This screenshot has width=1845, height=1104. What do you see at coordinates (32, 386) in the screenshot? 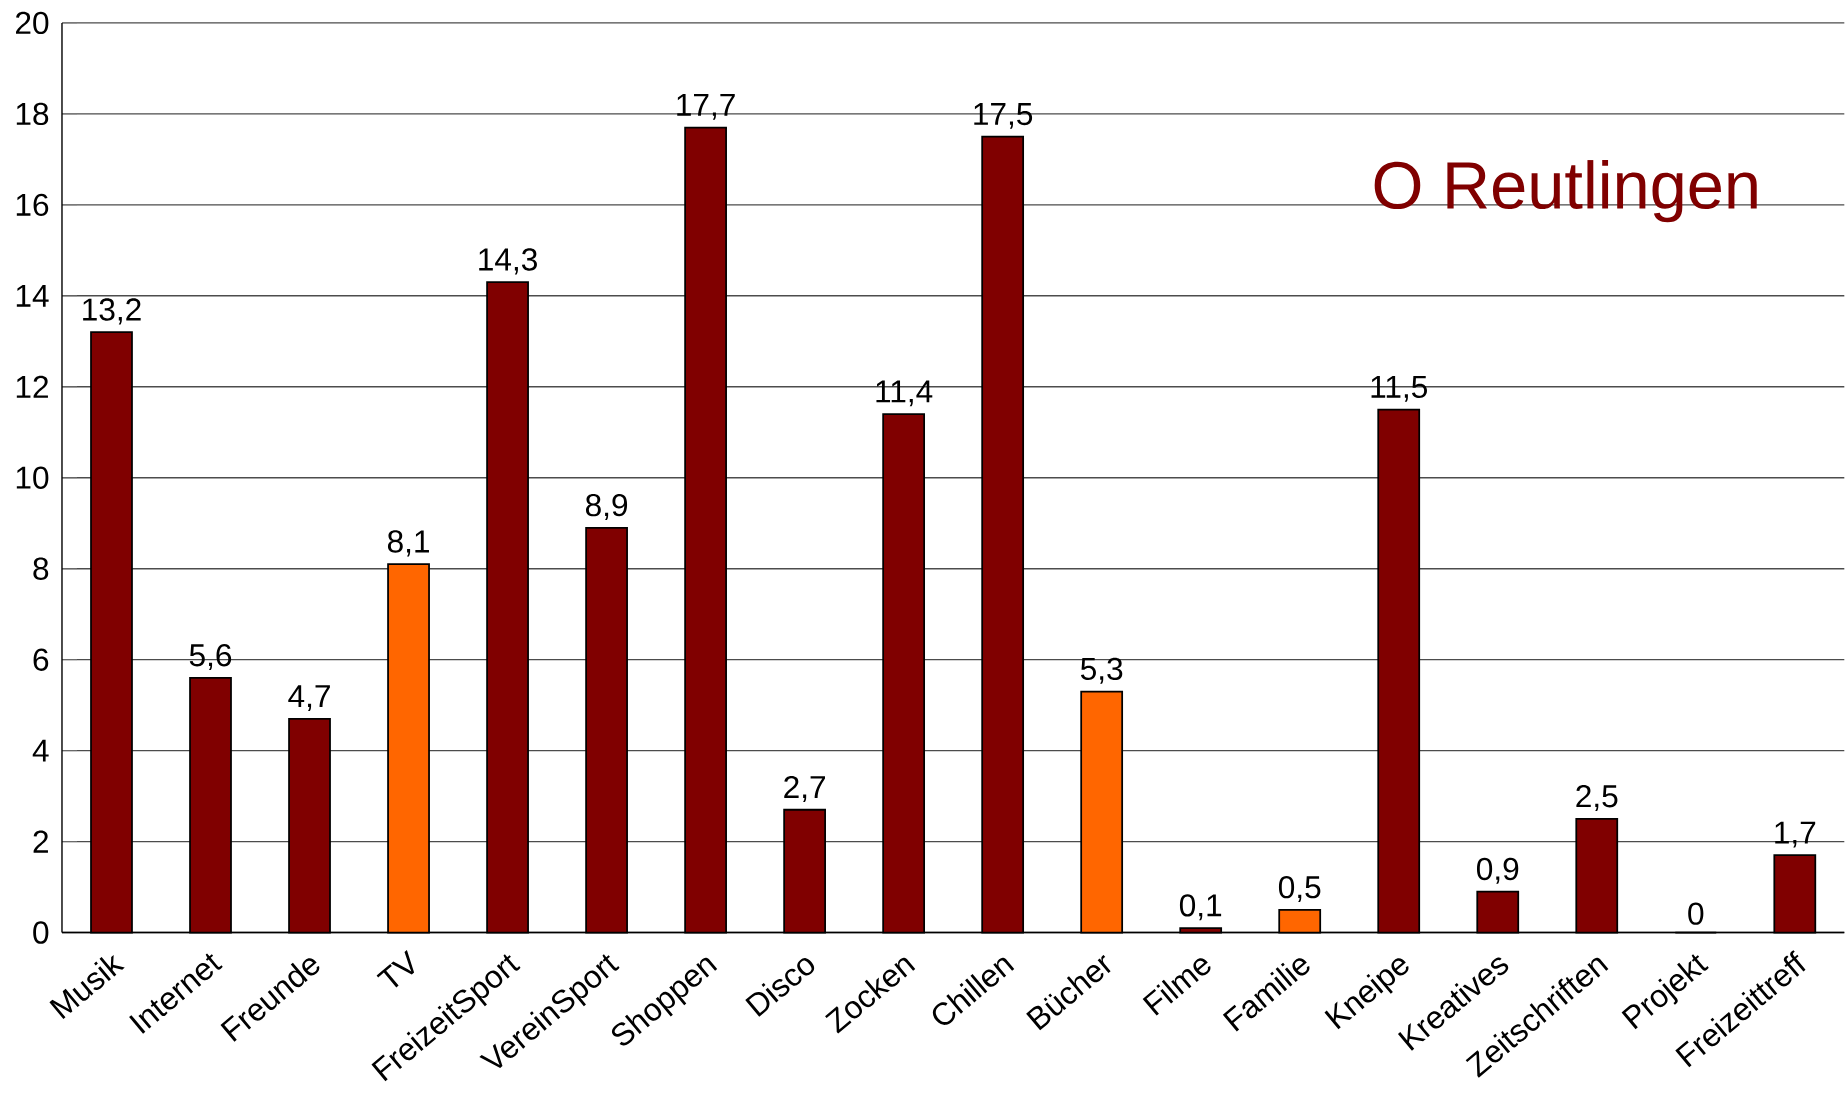
I see `y-tick-label: 12` at bounding box center [32, 386].